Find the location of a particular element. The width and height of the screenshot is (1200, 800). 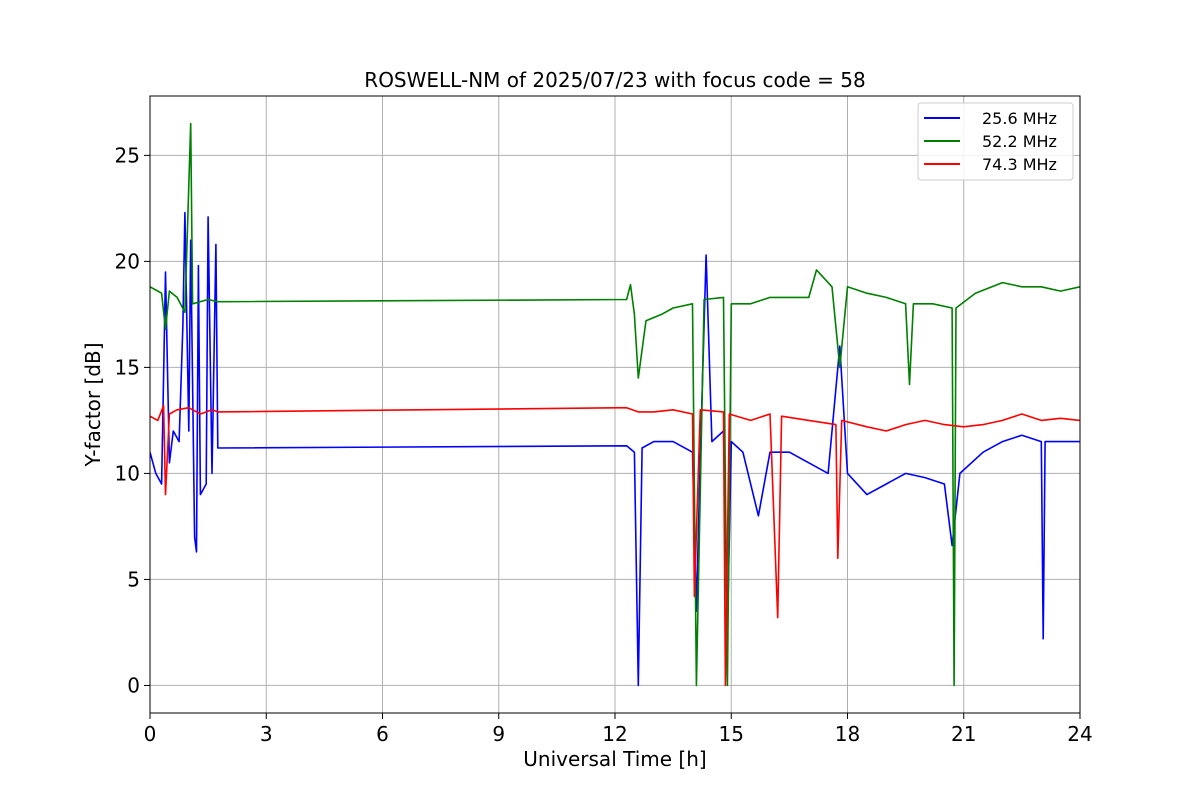

x-tick-label: 0 is located at coordinates (150, 734).